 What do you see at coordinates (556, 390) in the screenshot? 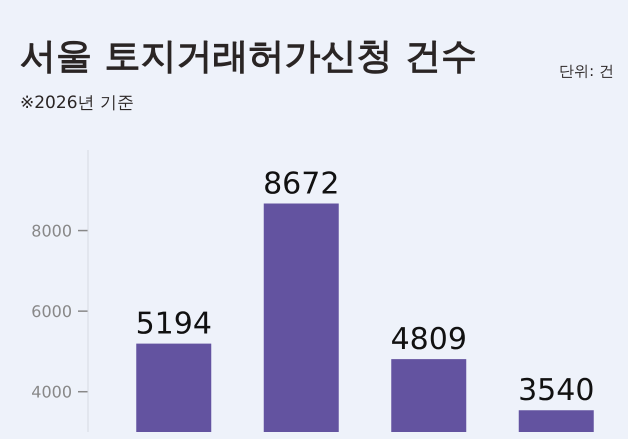
I see `data-label: 3540` at bounding box center [556, 390].